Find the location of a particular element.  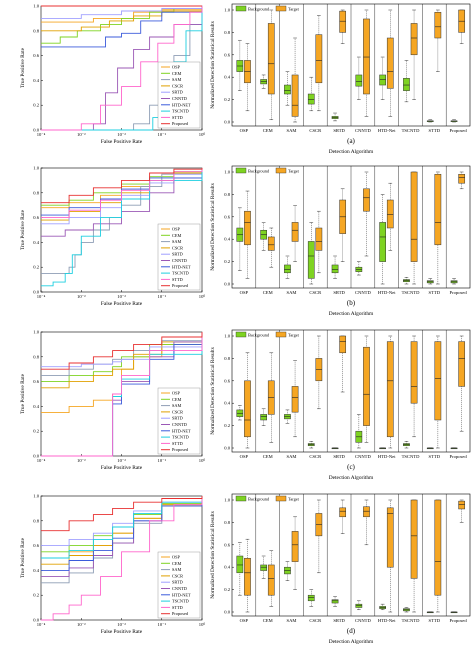

roc-ylabel: True Positive Rate is located at coordinates (23, 393).